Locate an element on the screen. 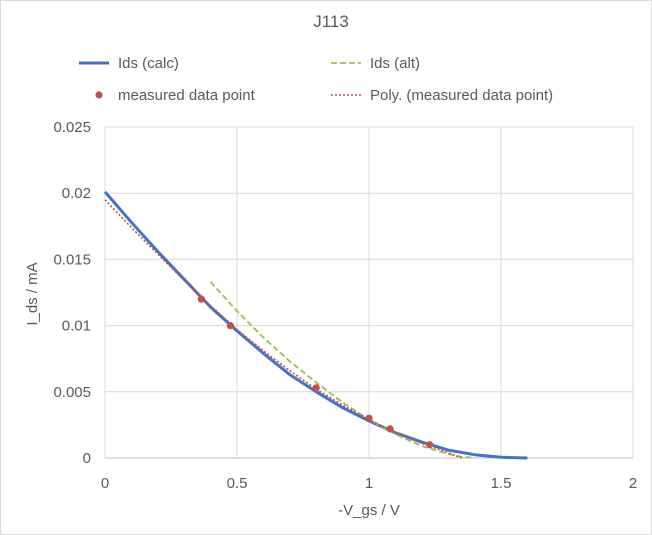  legend-entry: measured data point is located at coordinates (175, 95).